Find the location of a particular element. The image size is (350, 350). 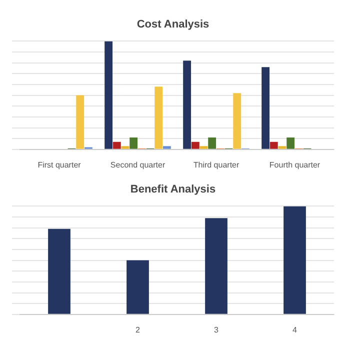

x-tick-label: Third quarter is located at coordinates (216, 165).